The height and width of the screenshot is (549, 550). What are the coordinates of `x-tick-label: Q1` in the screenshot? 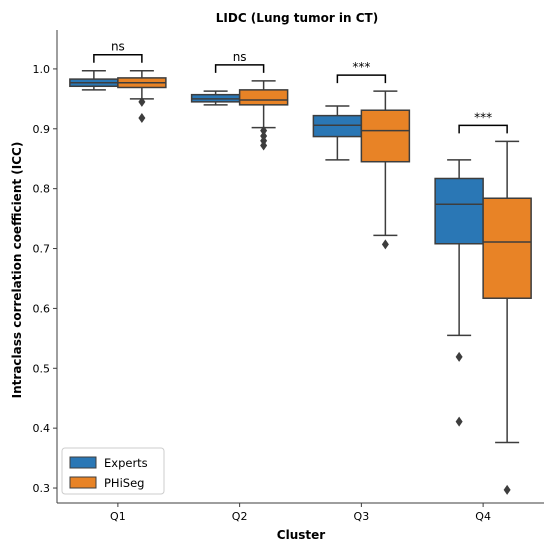 It's located at (118, 516).